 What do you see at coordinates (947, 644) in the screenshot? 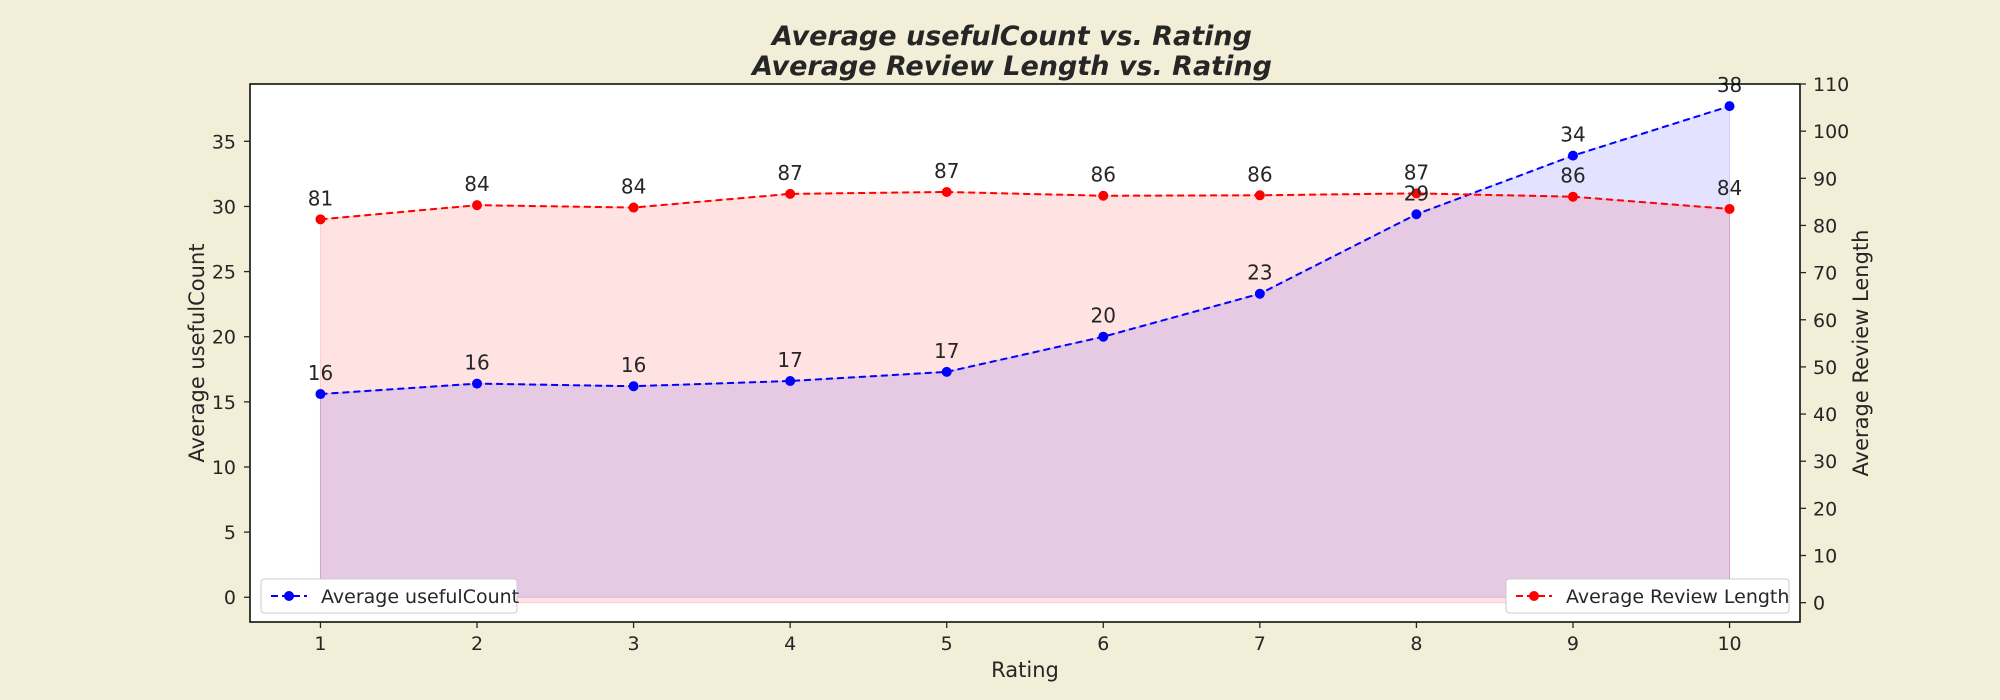
I see `x-tick-label: 5` at bounding box center [947, 644].